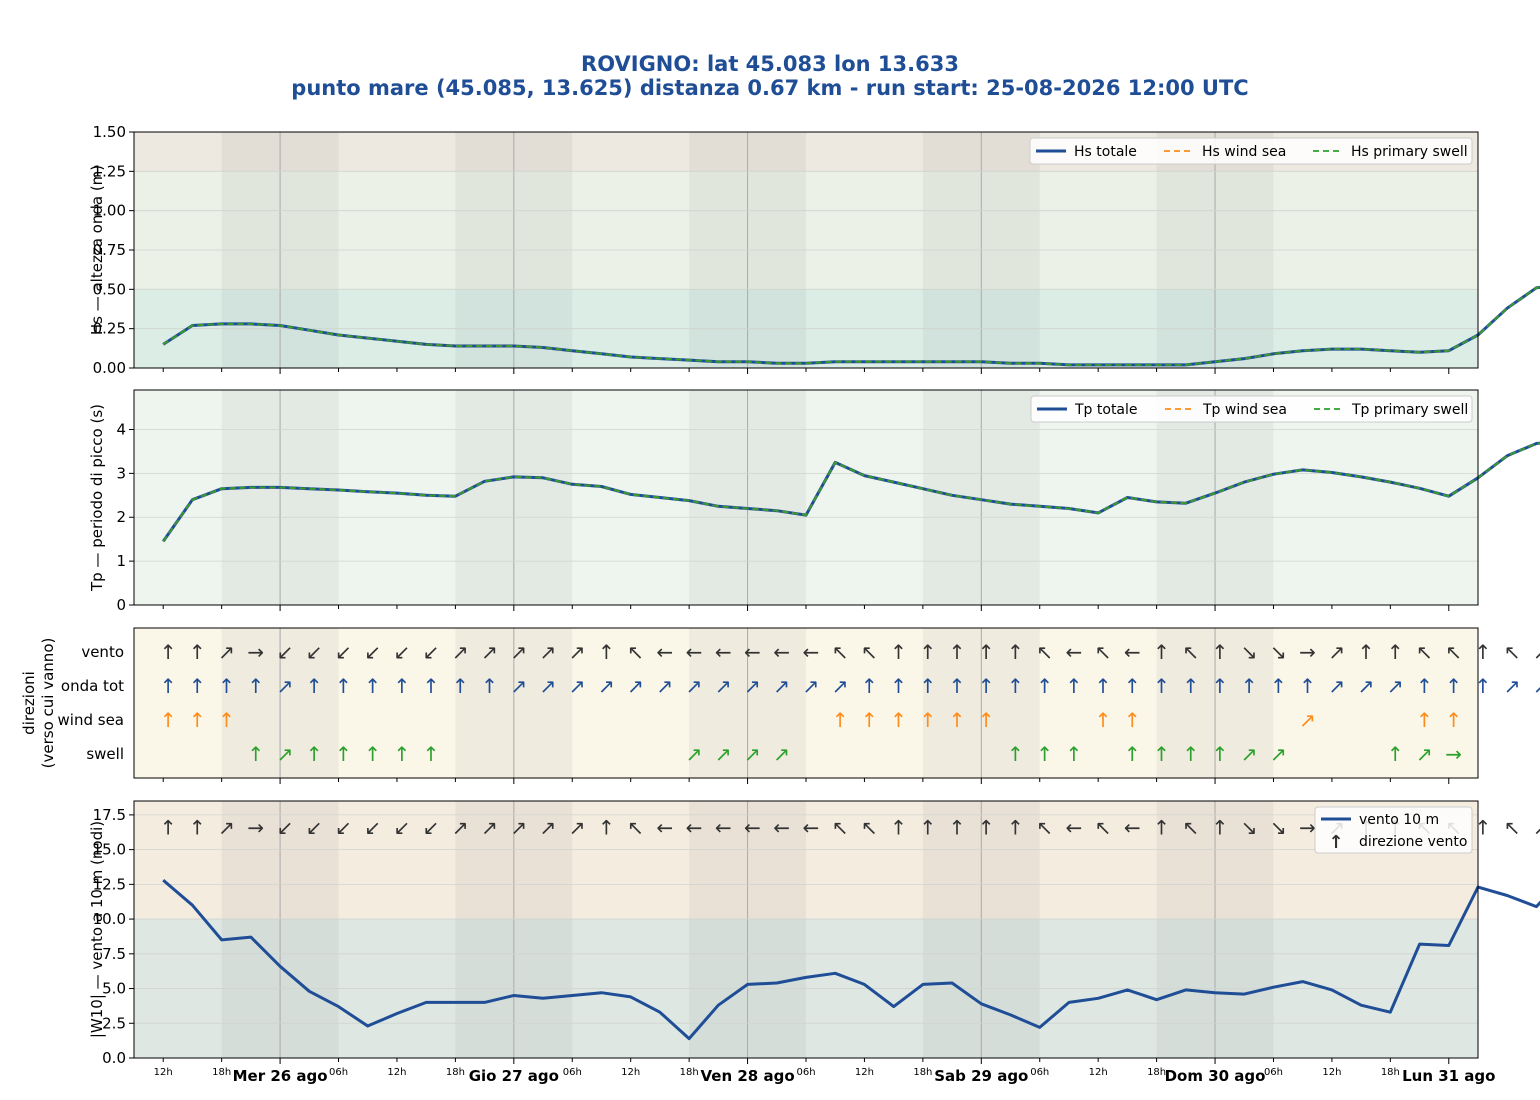 Image resolution: width=1540 pixels, height=1100 pixels. What do you see at coordinates (109, 171) in the screenshot?
I see `y-tick-label-5: 1.25` at bounding box center [109, 171].